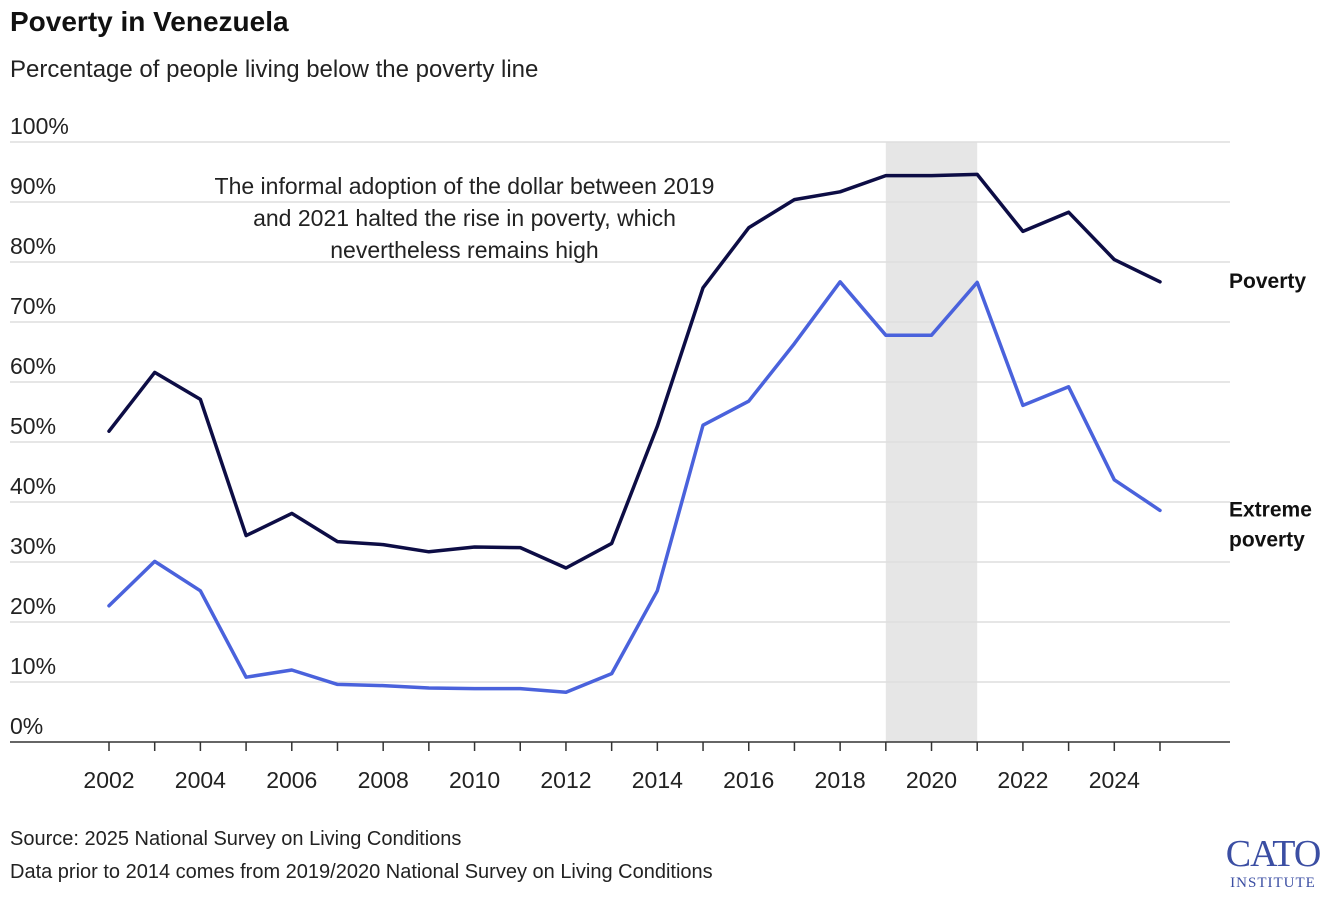 The image size is (1338, 902). What do you see at coordinates (1022, 780) in the screenshot?
I see `x-tick-label-2022: 2022` at bounding box center [1022, 780].